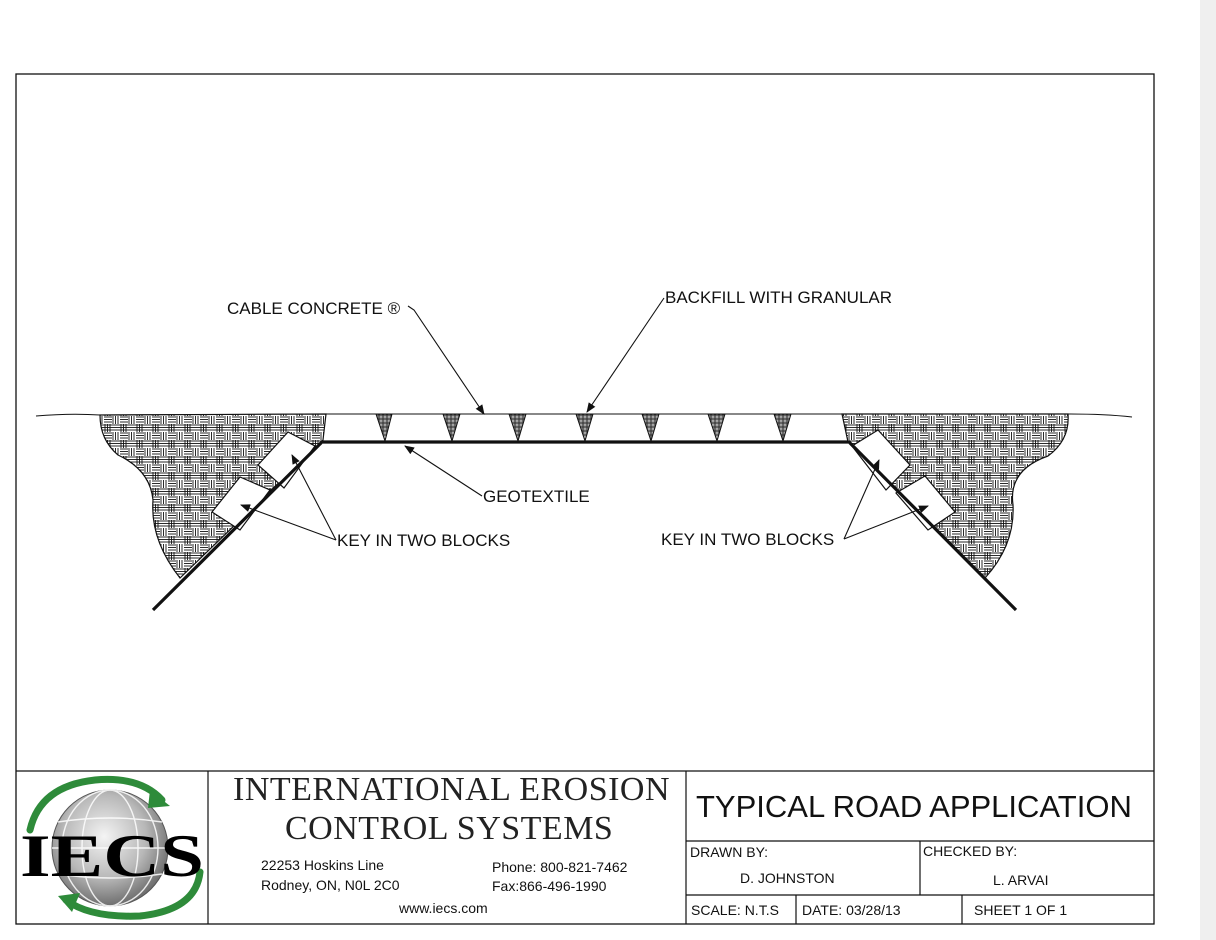  I want to click on iecs-logo: IECS, so click(112, 847).